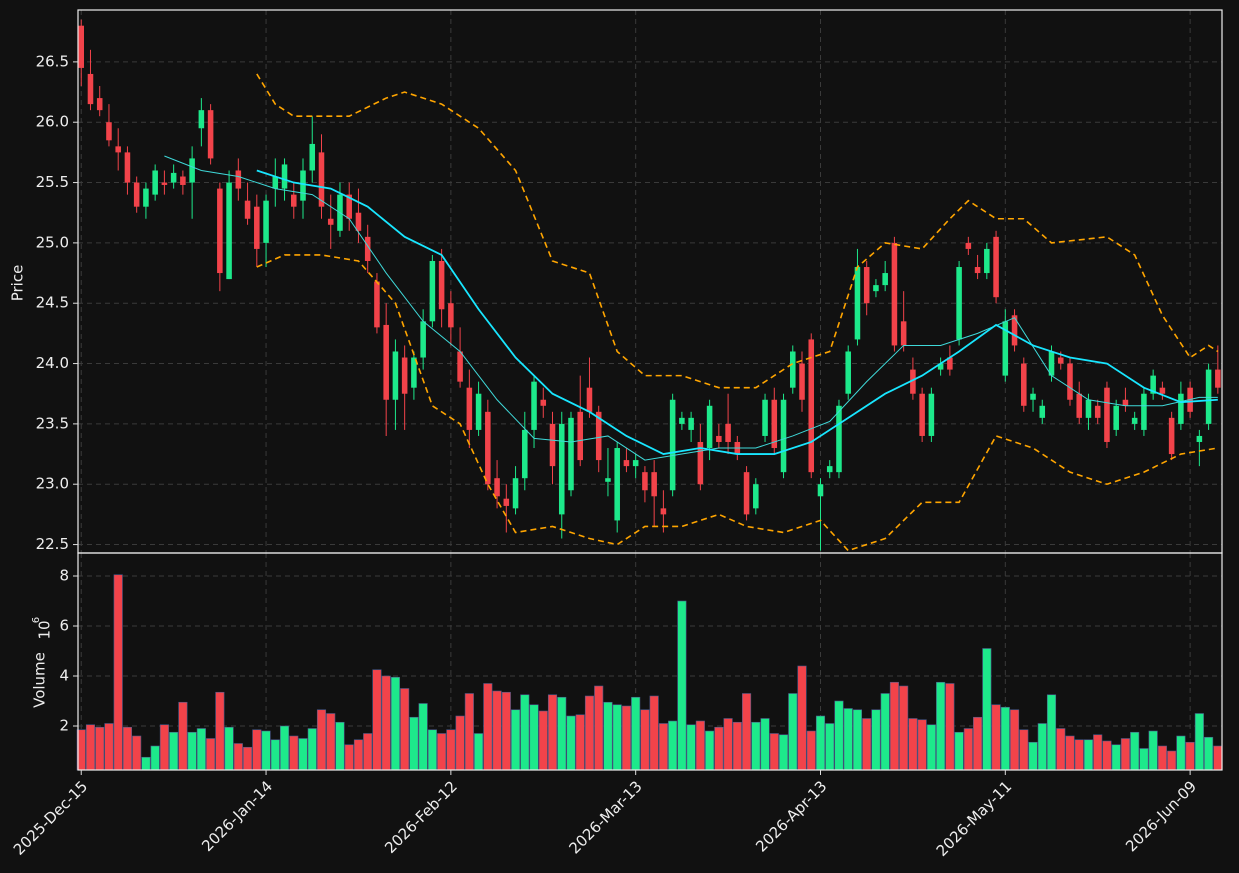  Describe the element at coordinates (40, 680) in the screenshot. I see `volume-axis-label: Volume` at that location.